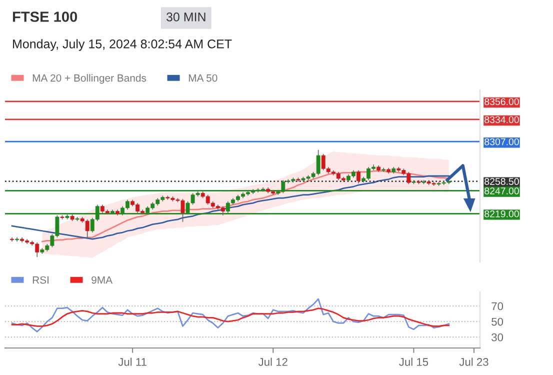 This screenshot has height=375, width=553. I want to click on y-tick-label: 8334.00, so click(501, 120).